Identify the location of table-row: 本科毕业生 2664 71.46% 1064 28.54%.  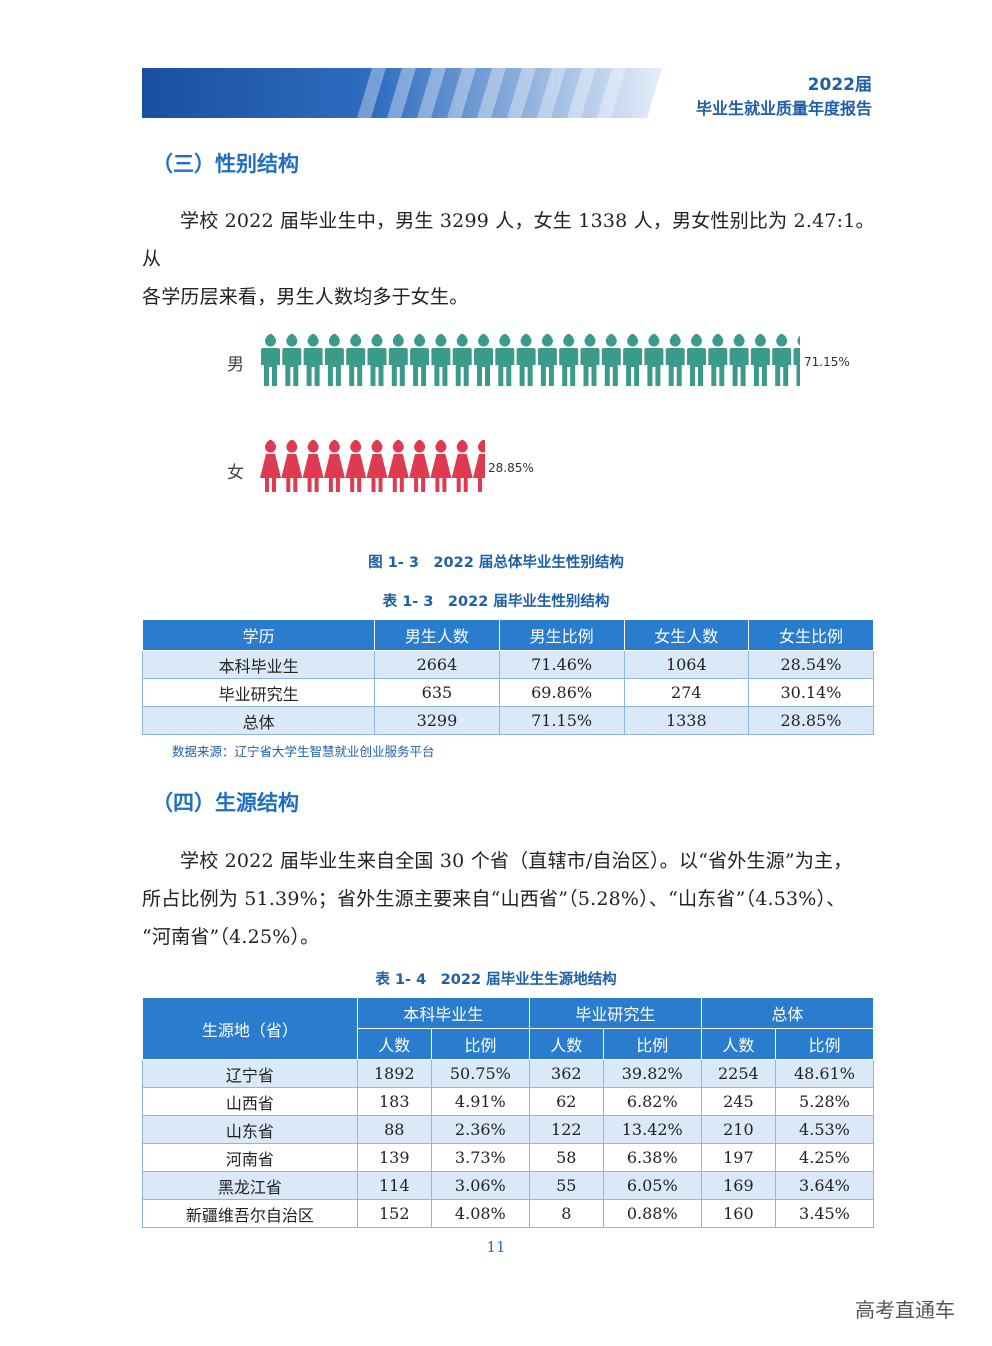
(508, 664).